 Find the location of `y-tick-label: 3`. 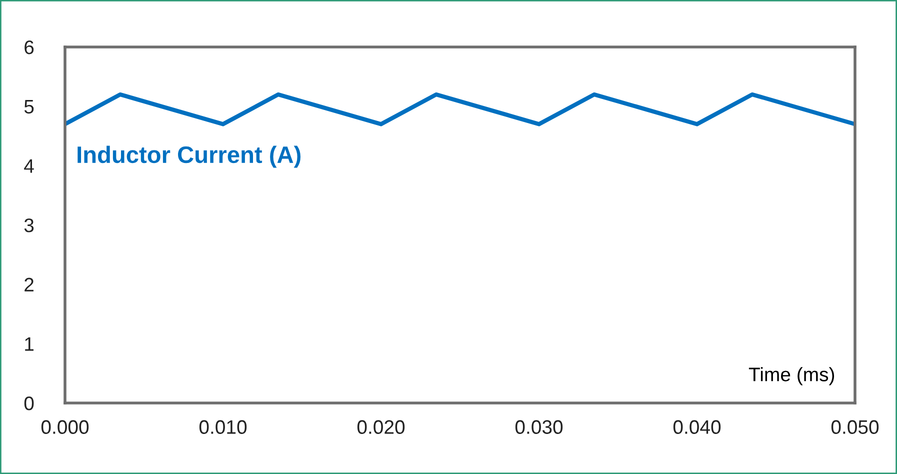

y-tick-label: 3 is located at coordinates (29, 225).